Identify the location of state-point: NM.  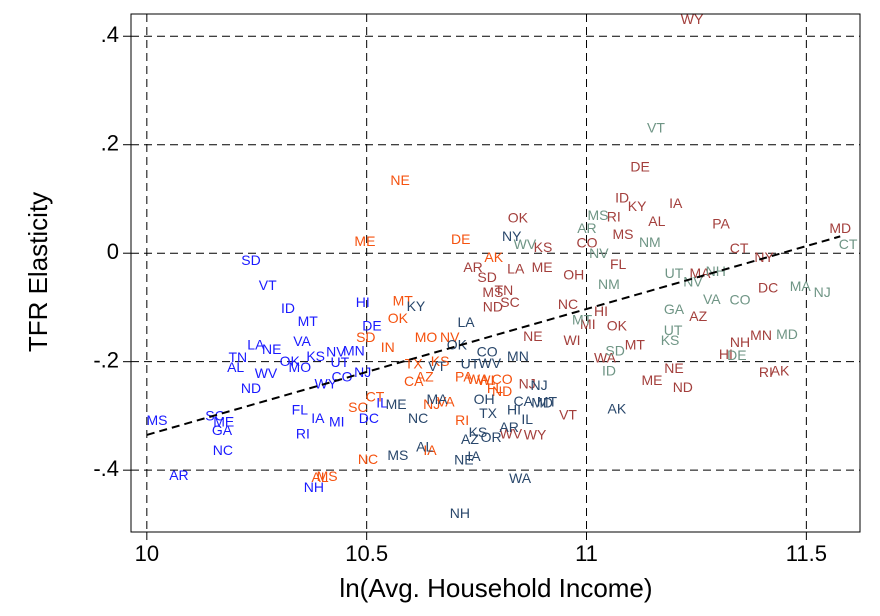
(609, 284).